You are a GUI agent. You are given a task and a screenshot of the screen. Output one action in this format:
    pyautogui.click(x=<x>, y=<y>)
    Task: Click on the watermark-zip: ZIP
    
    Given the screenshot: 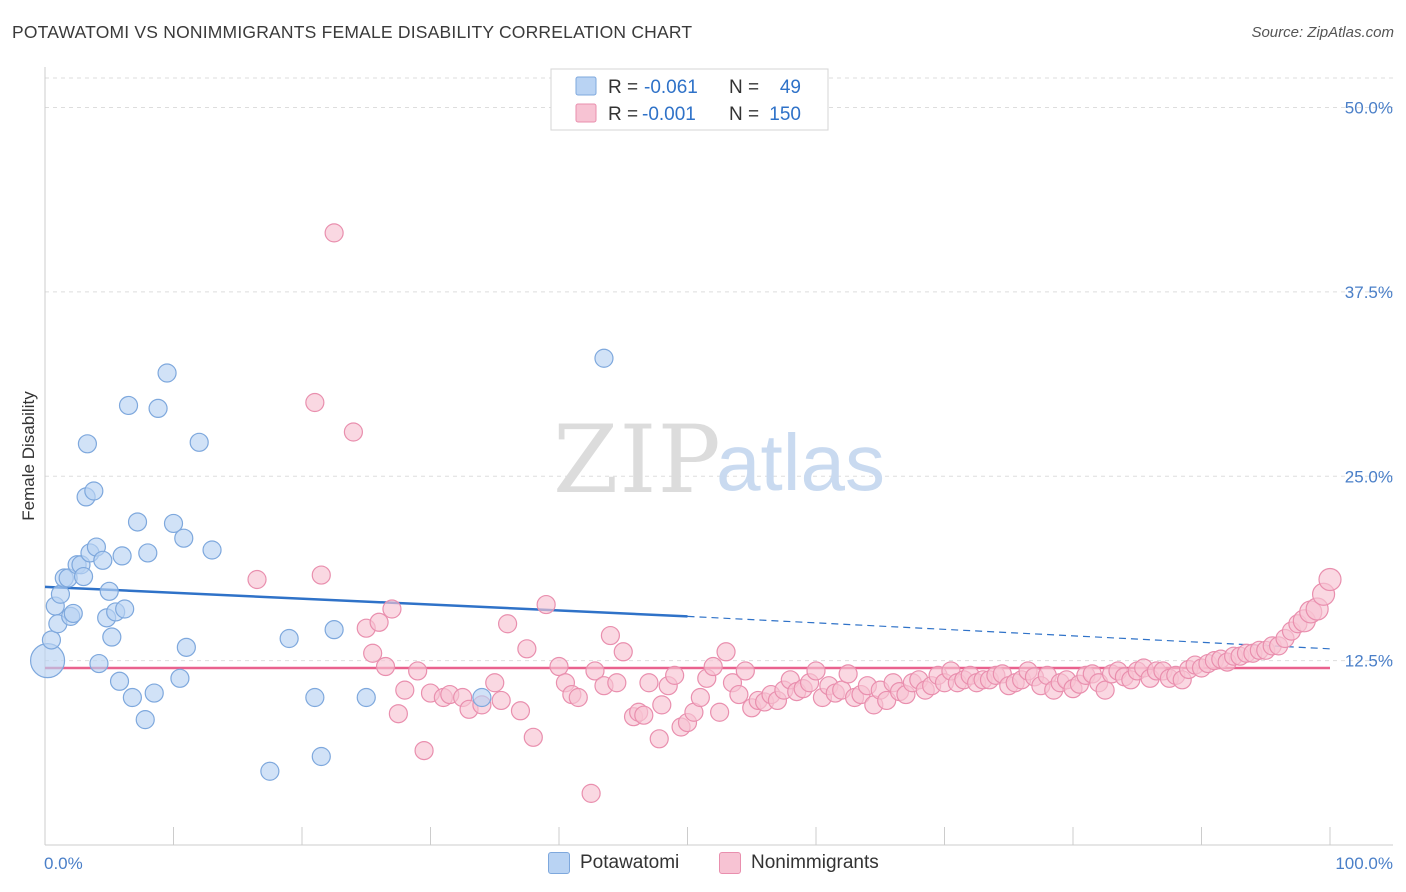 What is the action you would take?
    pyautogui.click(x=637, y=460)
    